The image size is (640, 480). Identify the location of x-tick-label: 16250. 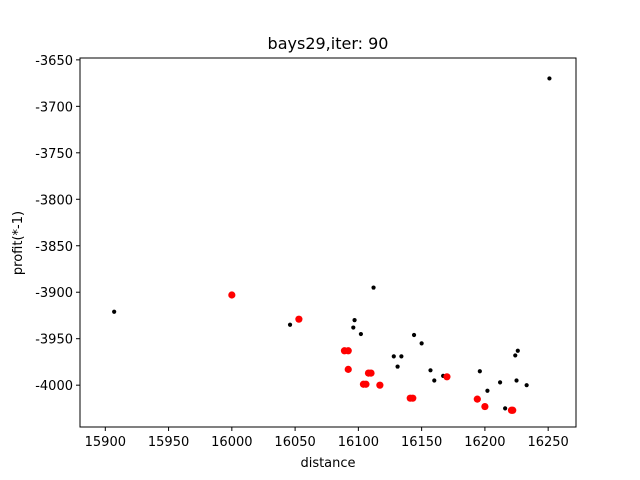
(547, 442).